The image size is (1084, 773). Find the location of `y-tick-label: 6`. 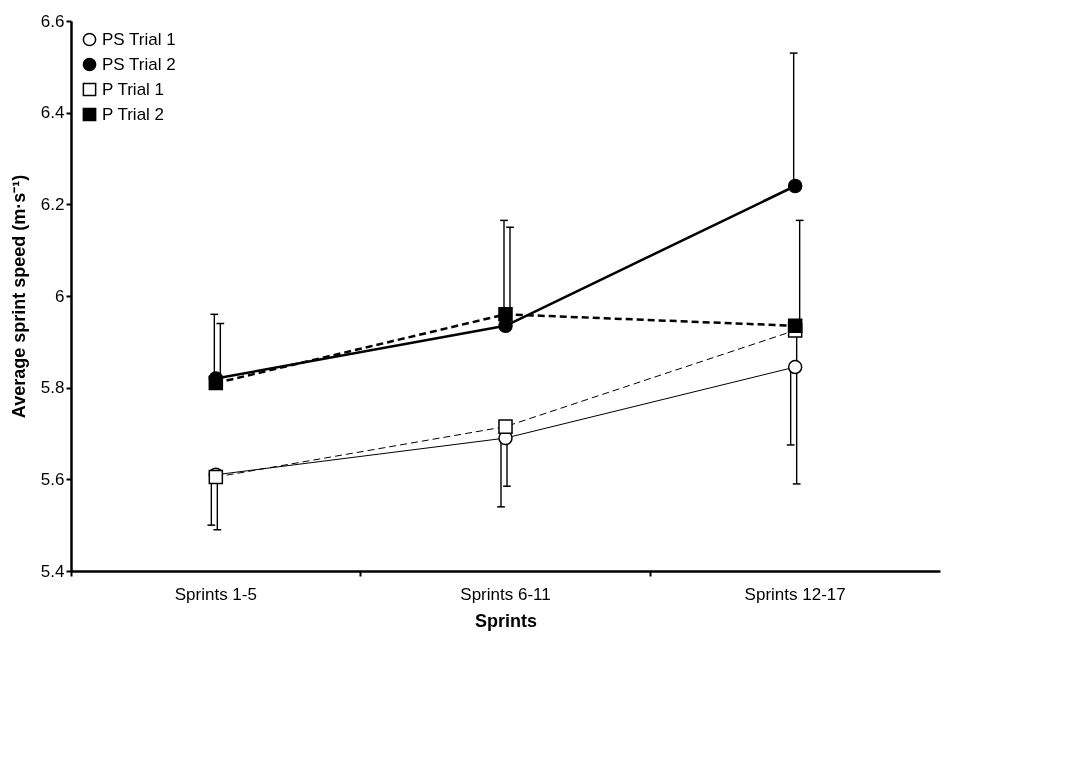

y-tick-label: 6 is located at coordinates (60, 296).